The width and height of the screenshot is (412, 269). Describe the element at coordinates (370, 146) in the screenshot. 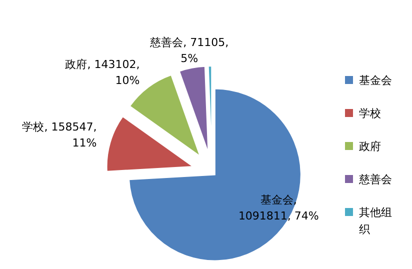

I see `legend-label: 政府` at that location.